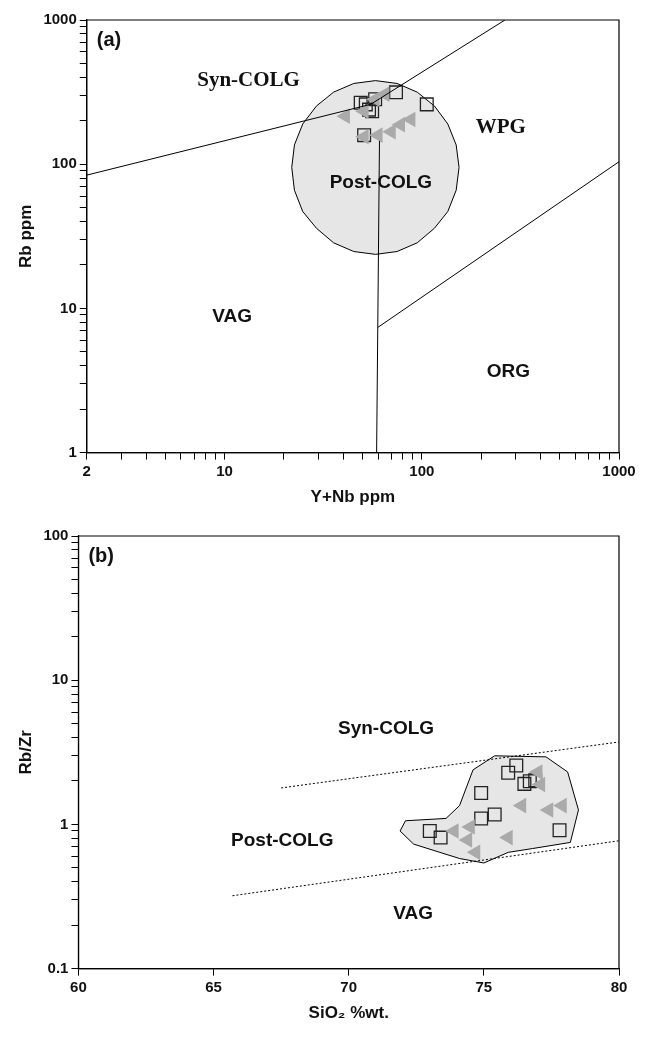 This screenshot has height=1040, width=649. I want to click on x-tick-label: 70, so click(349, 986).